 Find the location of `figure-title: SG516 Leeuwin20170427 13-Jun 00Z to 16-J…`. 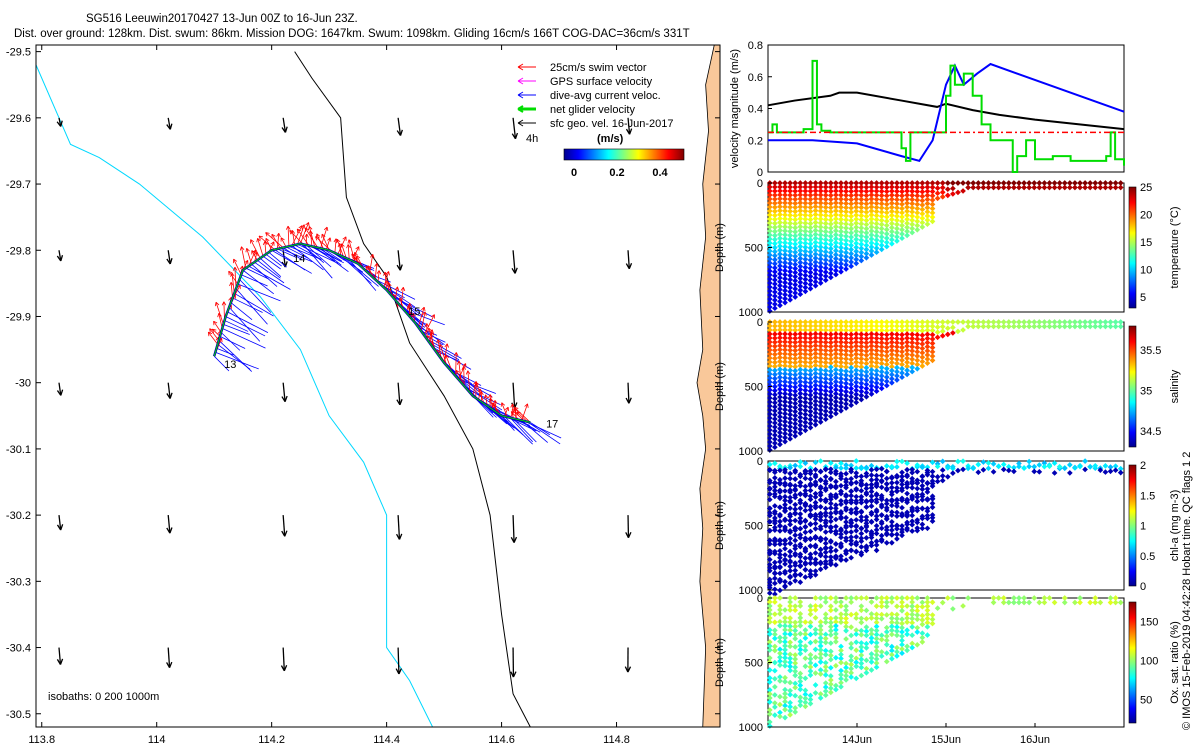

figure-title: SG516 Leeuwin20170427 13-Jun 00Z to 16-J… is located at coordinates (222, 19).